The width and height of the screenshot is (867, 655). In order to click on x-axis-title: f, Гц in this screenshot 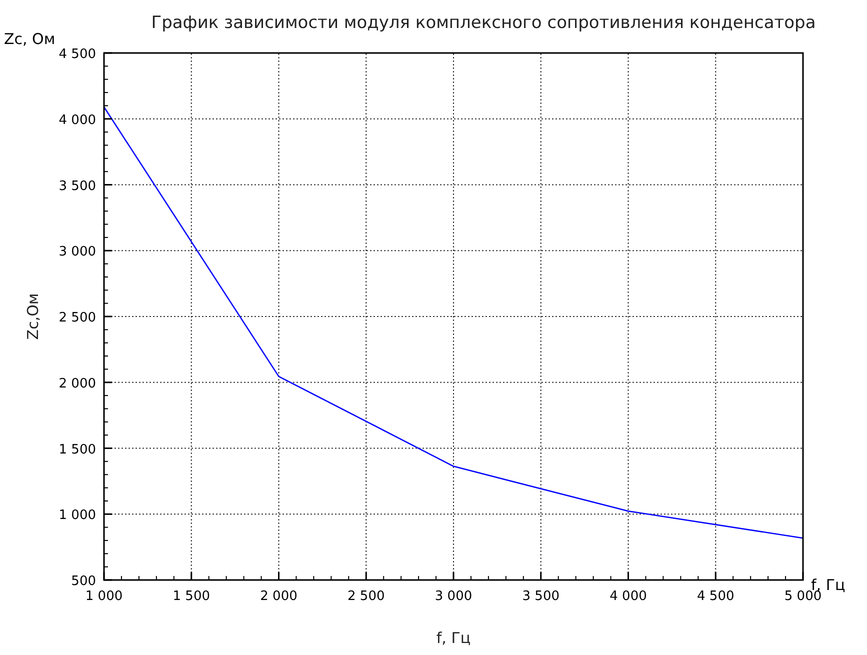, I will do `click(453, 638)`.